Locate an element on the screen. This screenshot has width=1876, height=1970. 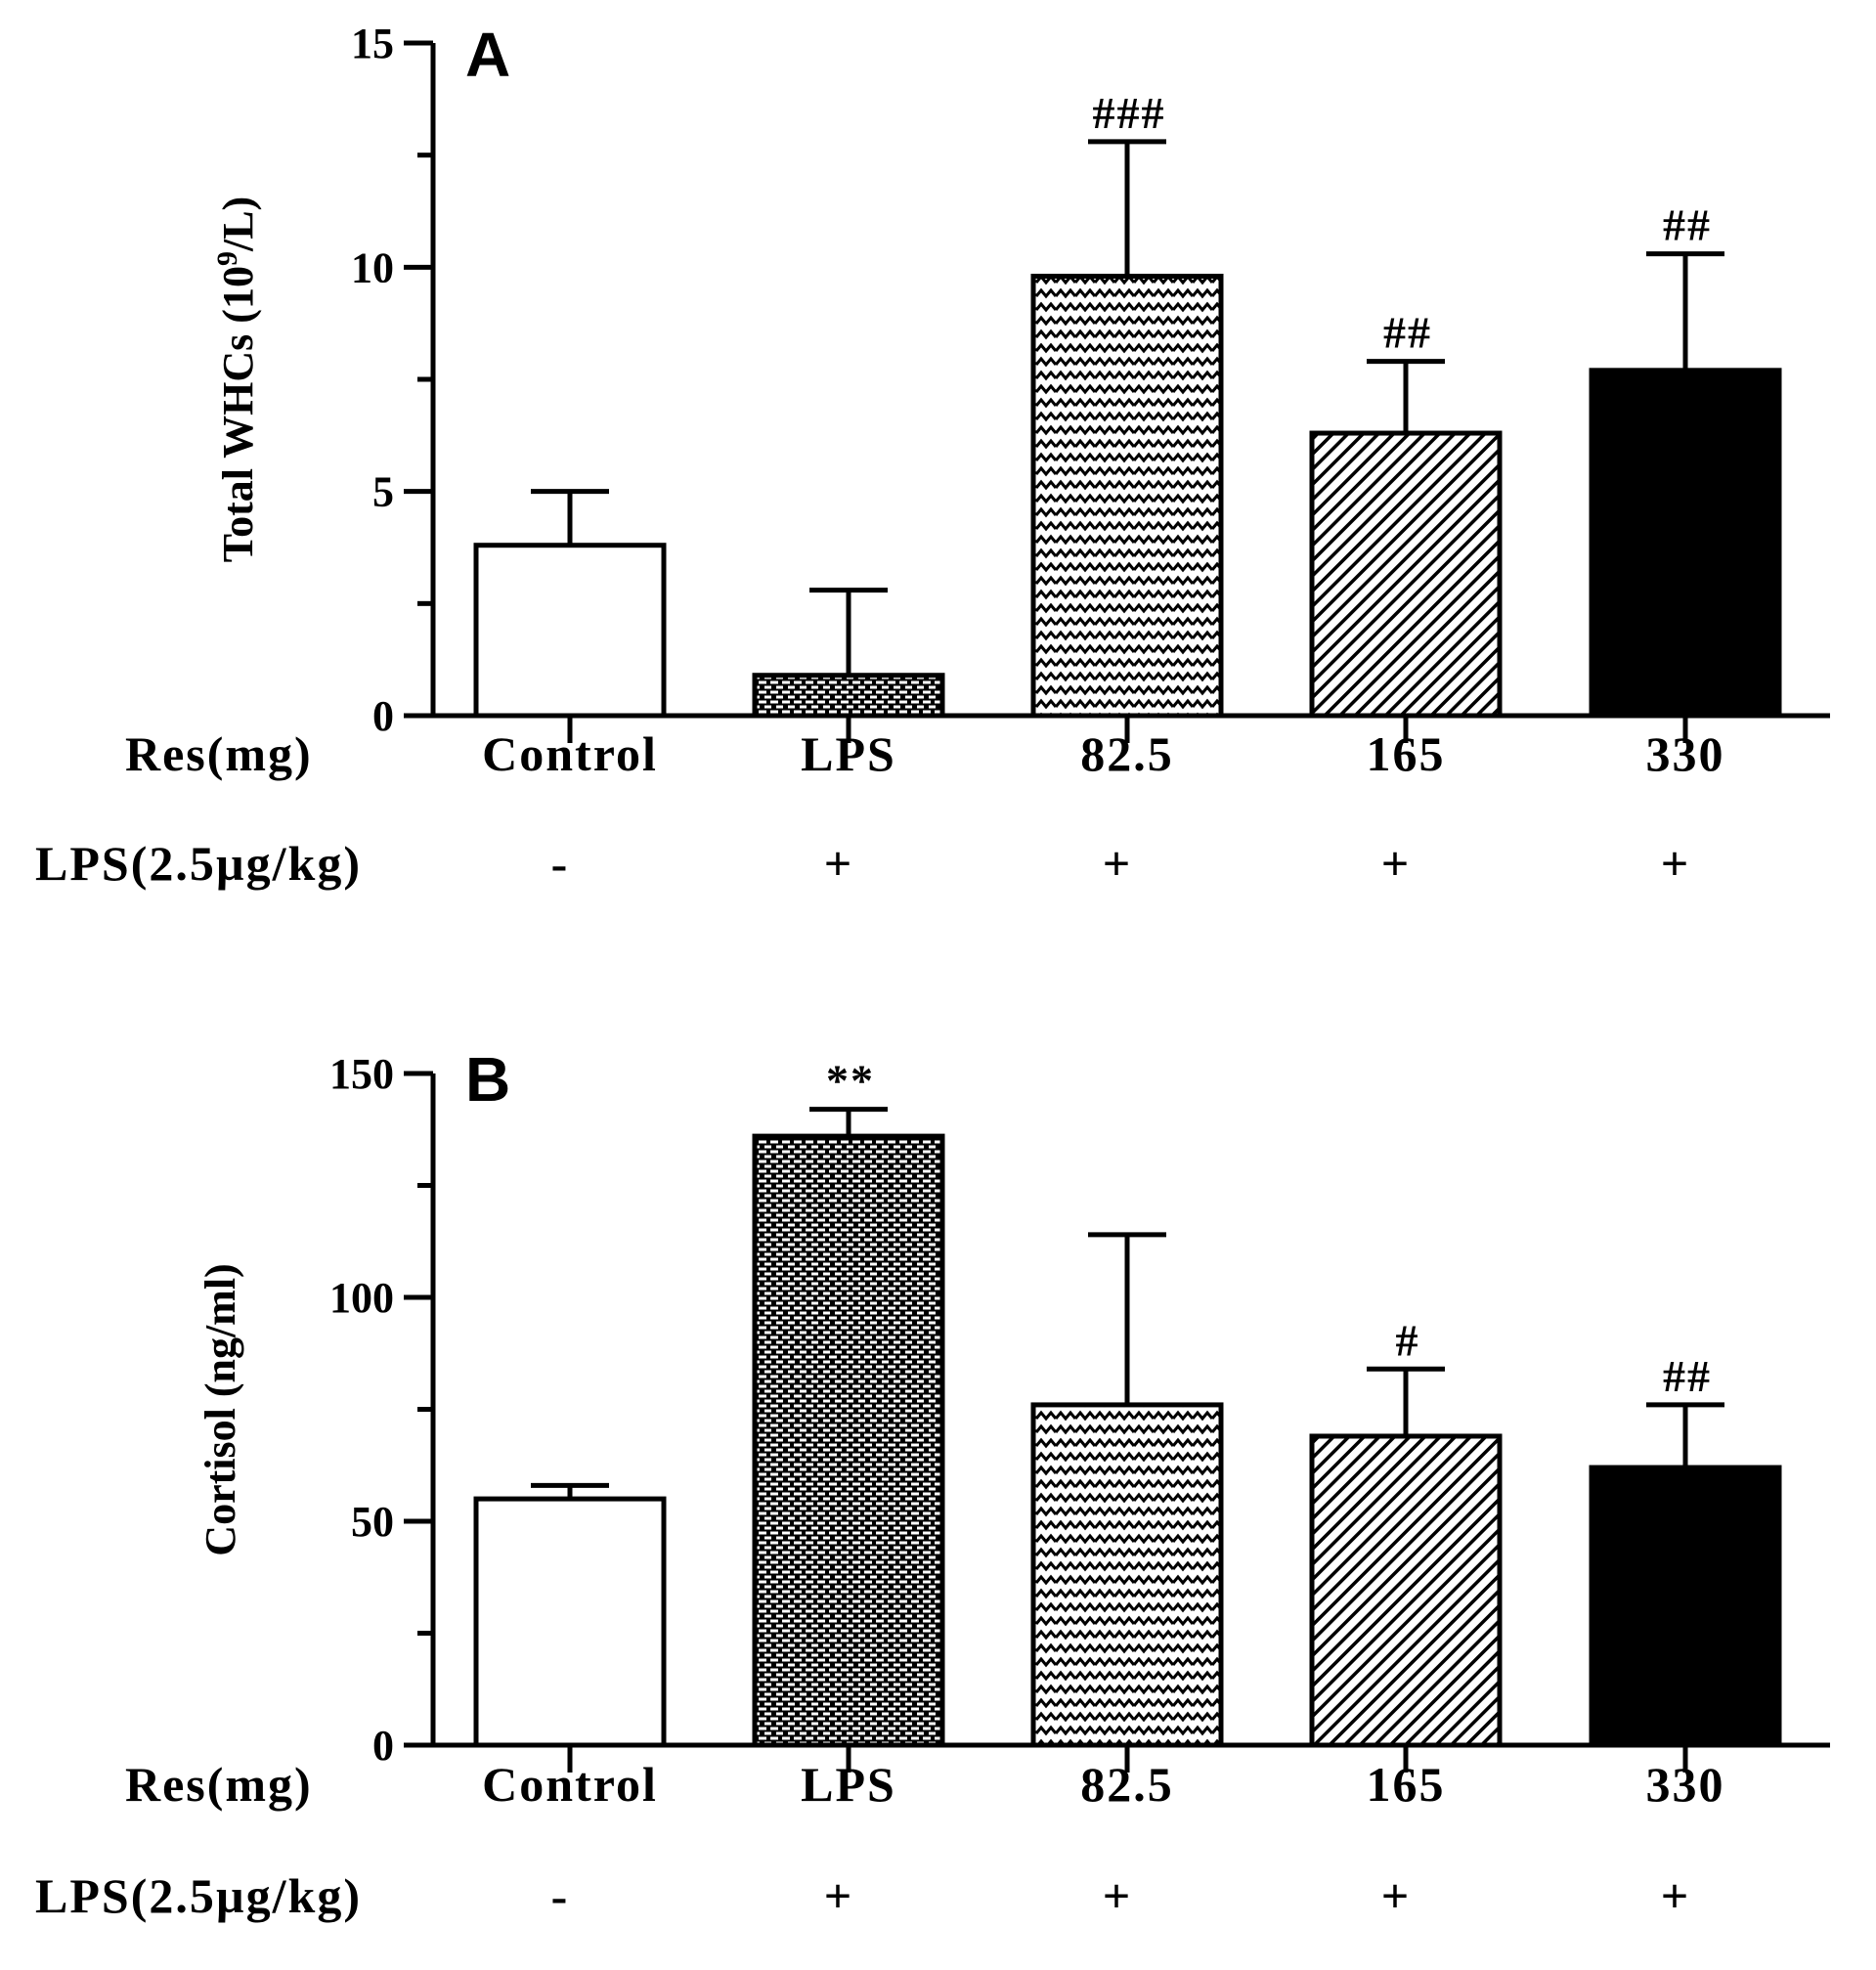
significance-annotation: ** is located at coordinates (850, 1081).